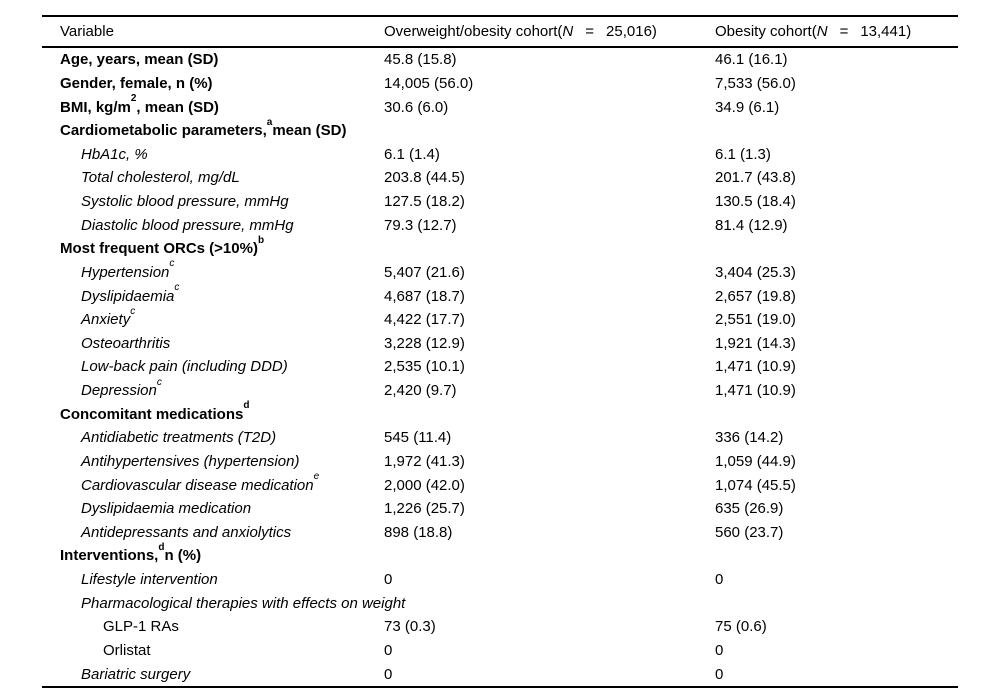 The image size is (1000, 699). What do you see at coordinates (114, 154) in the screenshot?
I see `row-label-text: HbA1c, %` at bounding box center [114, 154].